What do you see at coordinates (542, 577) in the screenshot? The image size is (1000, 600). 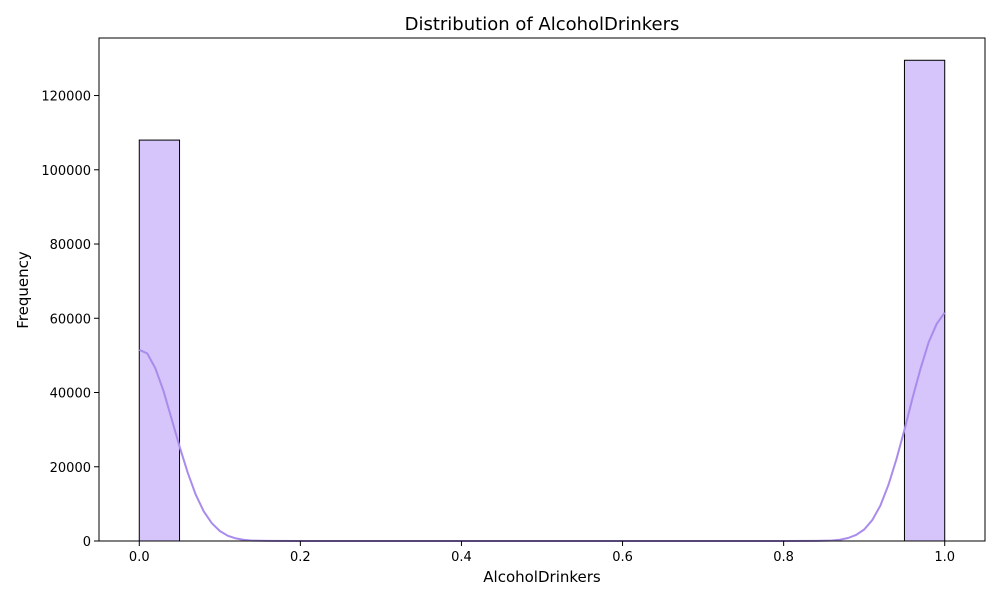 I see `x-axis-label: AlcoholDrinkers` at bounding box center [542, 577].